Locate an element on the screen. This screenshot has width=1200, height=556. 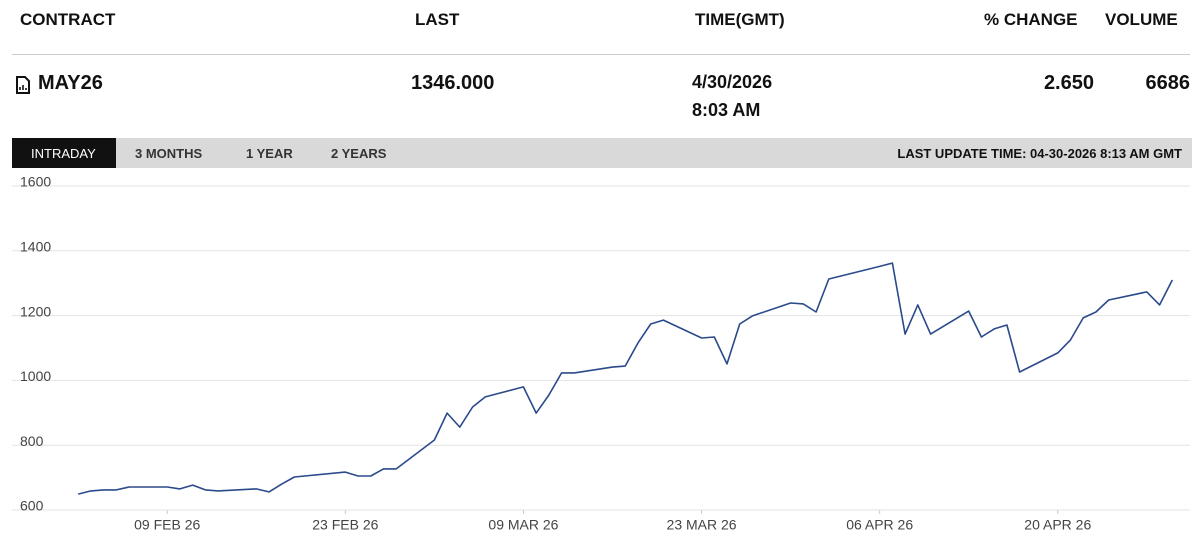
x-tick-label: 20 APR 26 is located at coordinates (1057, 525).